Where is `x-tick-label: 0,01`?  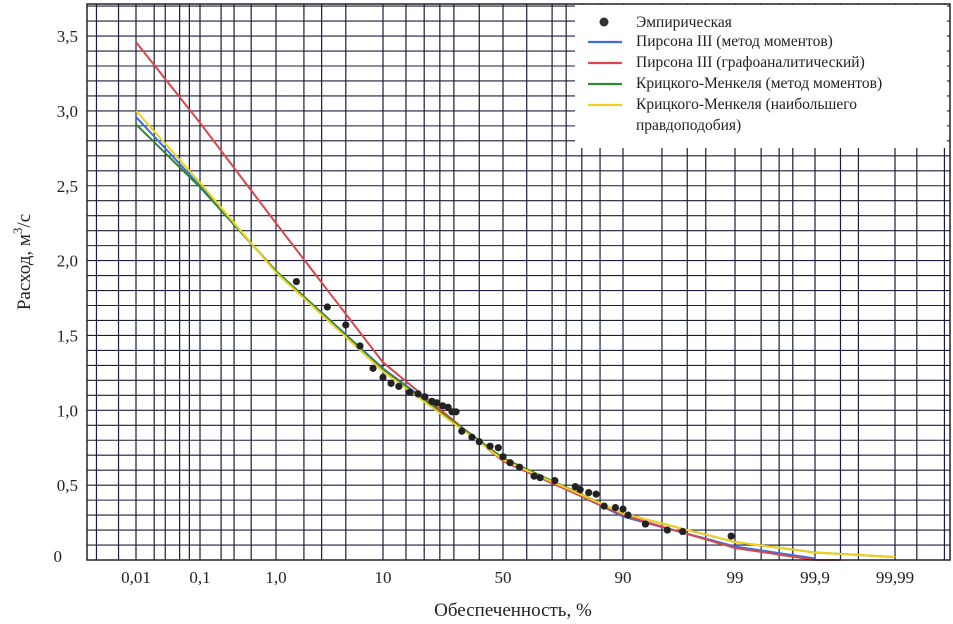
x-tick-label: 0,01 is located at coordinates (136, 577).